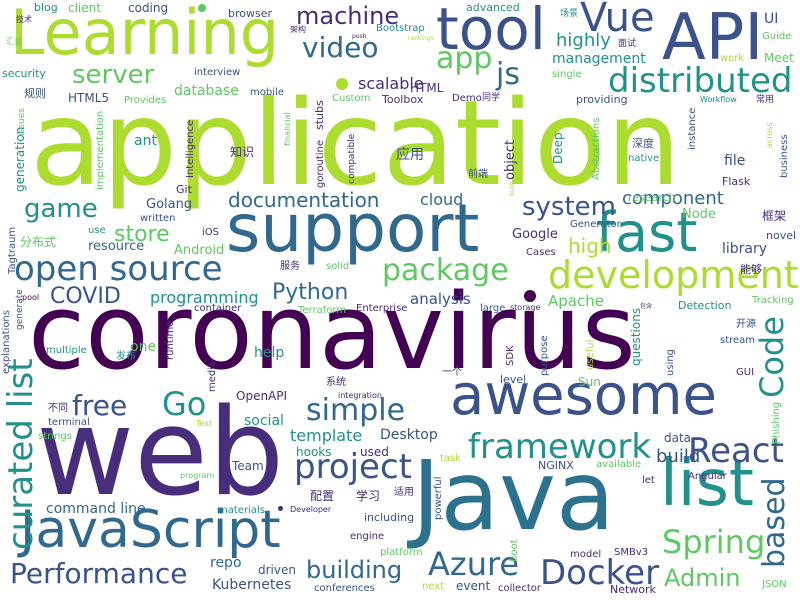 The height and width of the screenshot is (600, 800). Describe the element at coordinates (24, 19) in the screenshot. I see `word-jishu: 技术` at that location.